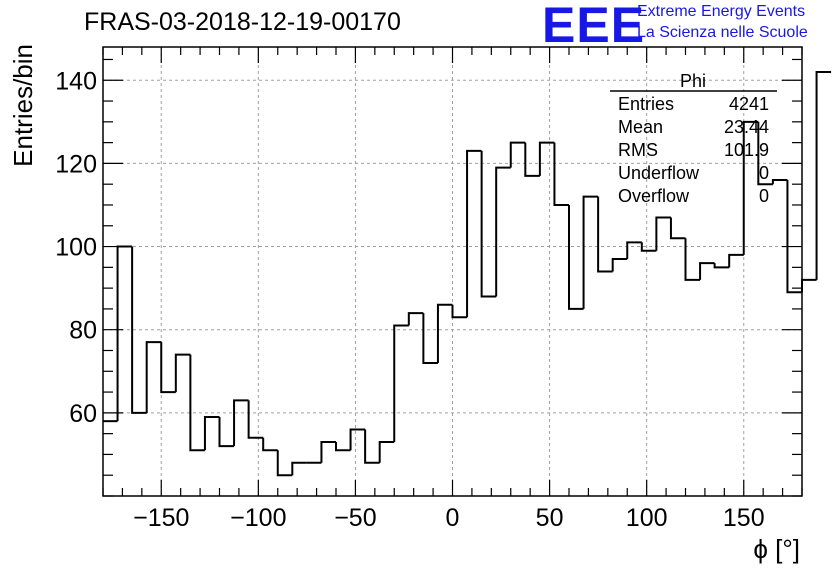  I want to click on x-tick-label: 0, so click(453, 518).